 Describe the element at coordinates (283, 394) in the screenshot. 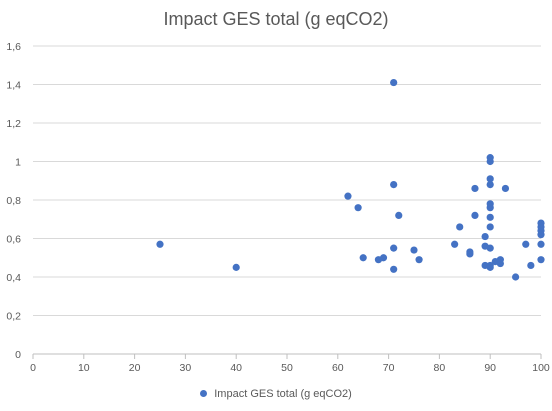

I see `legend-label: Impact GES total (g eqCO2)` at that location.